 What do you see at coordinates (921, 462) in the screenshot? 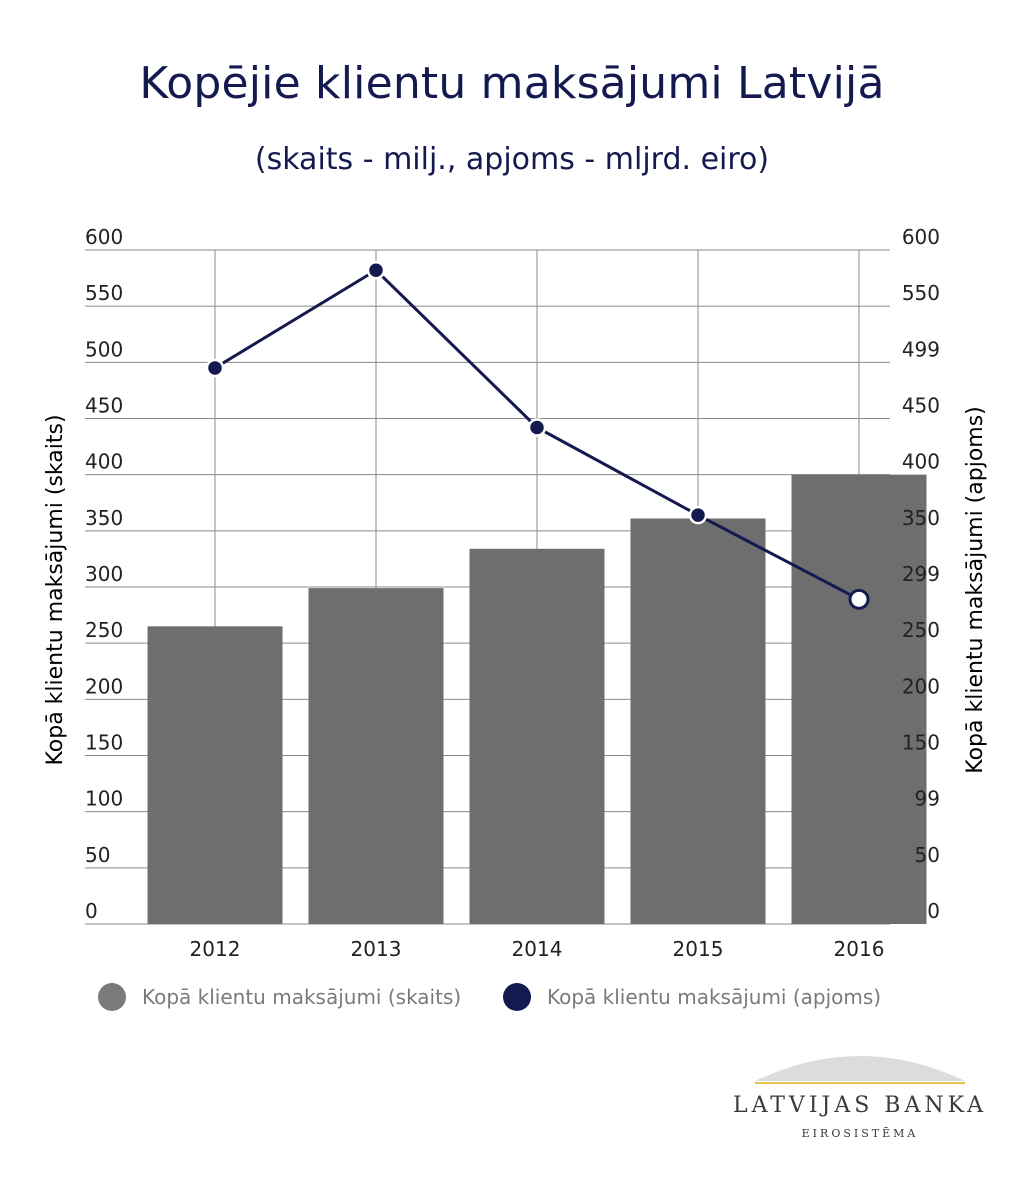
I see `y-tick-label-right: 400` at bounding box center [921, 462].